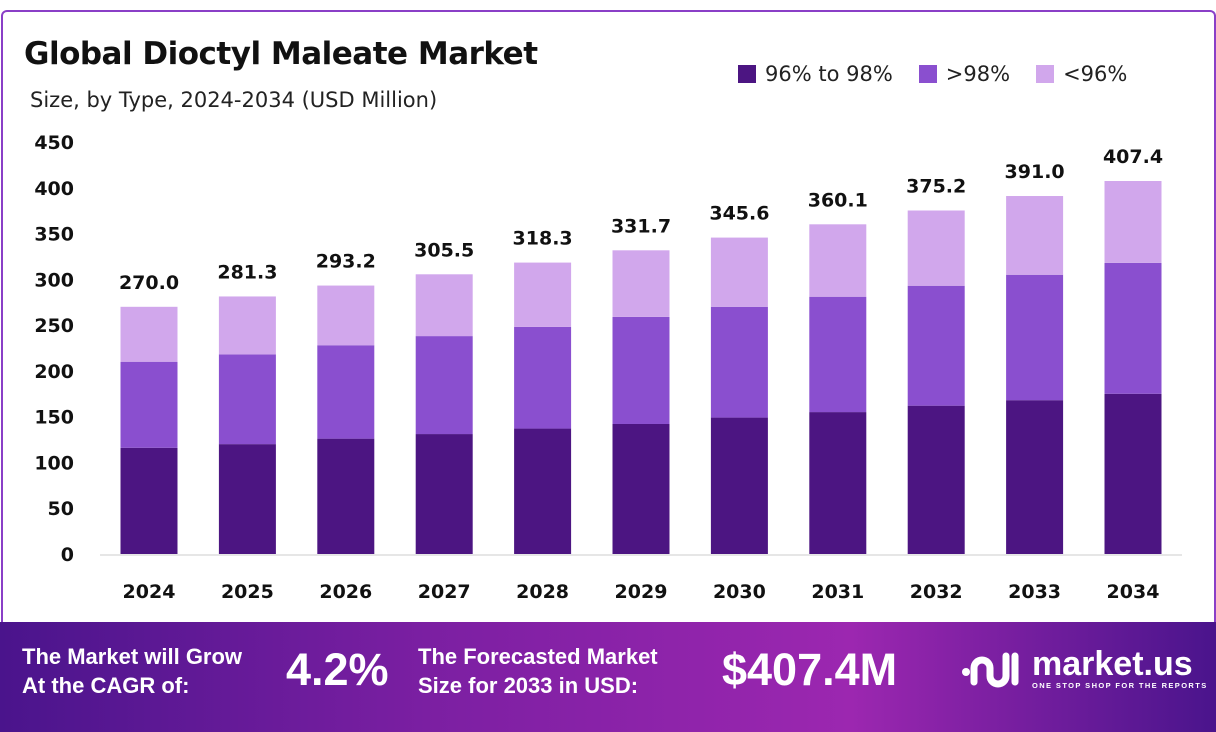  What do you see at coordinates (337, 669) in the screenshot?
I see `cagr-value: 4.2%` at bounding box center [337, 669].